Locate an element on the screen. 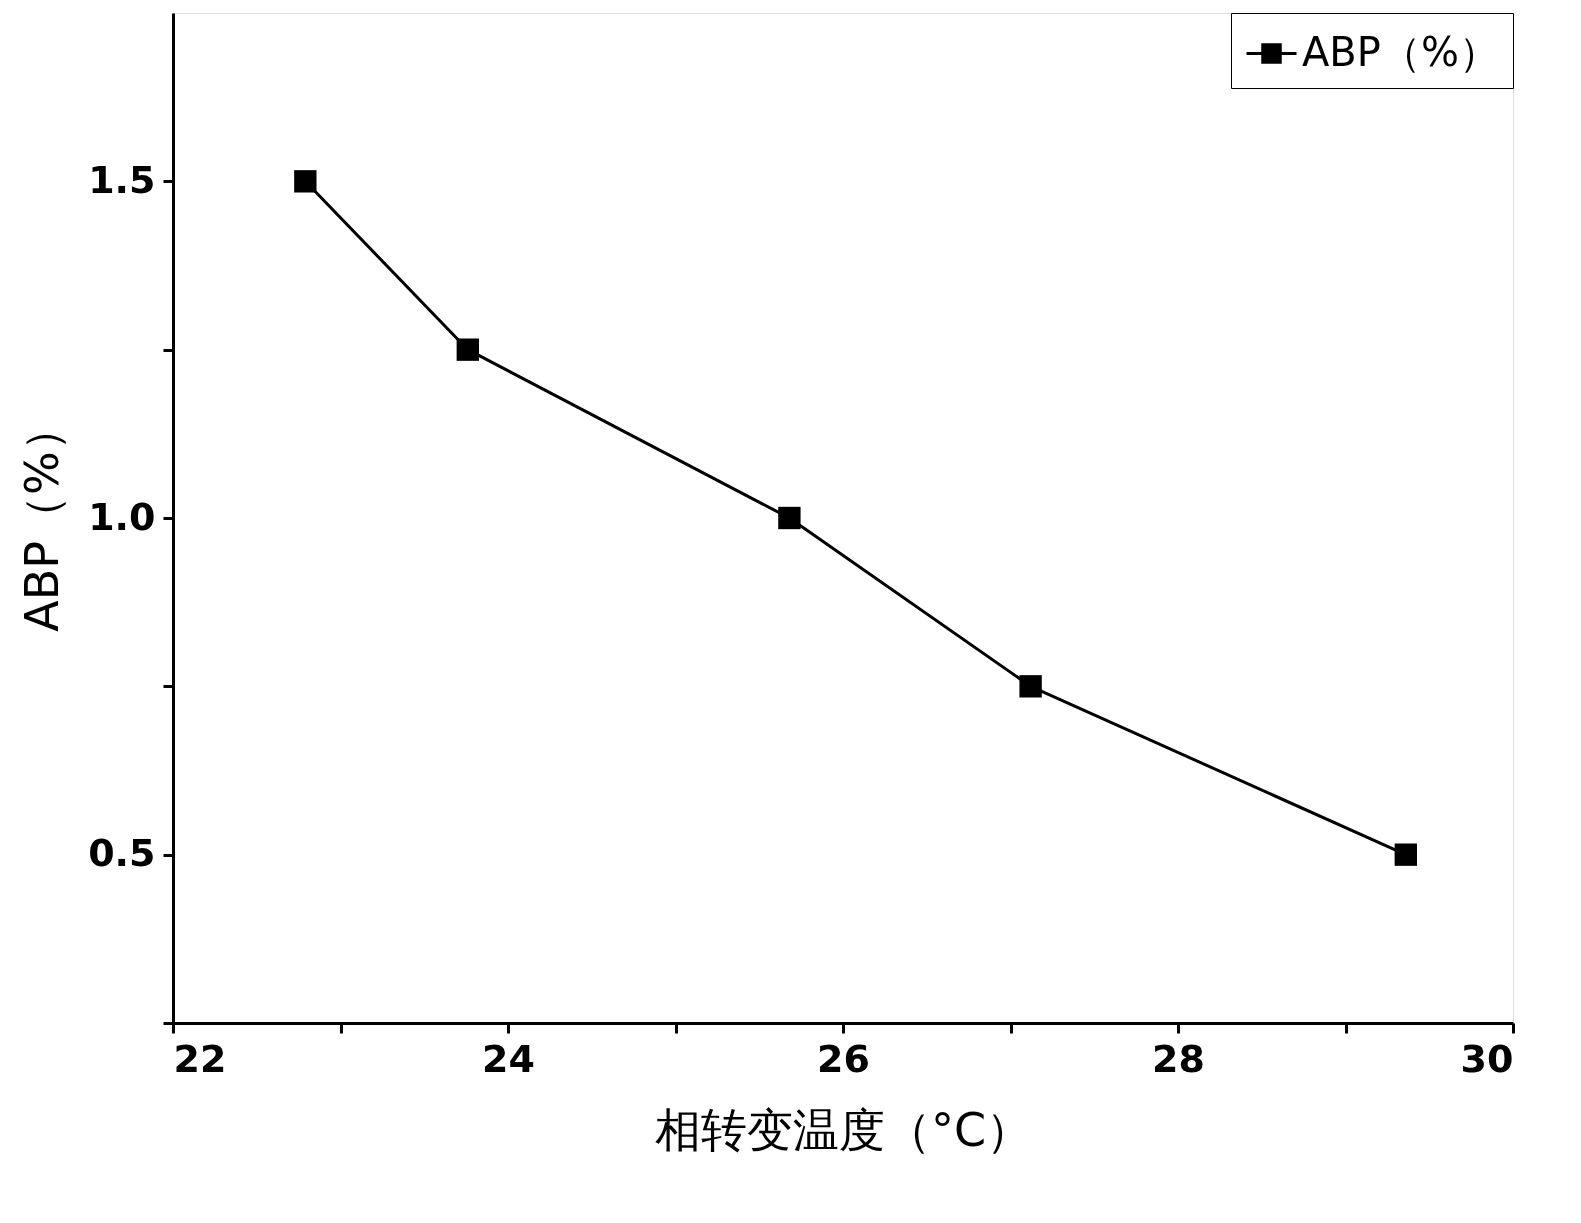 This screenshot has height=1223, width=1581. y-tick-label: 1.5 is located at coordinates (122, 179).